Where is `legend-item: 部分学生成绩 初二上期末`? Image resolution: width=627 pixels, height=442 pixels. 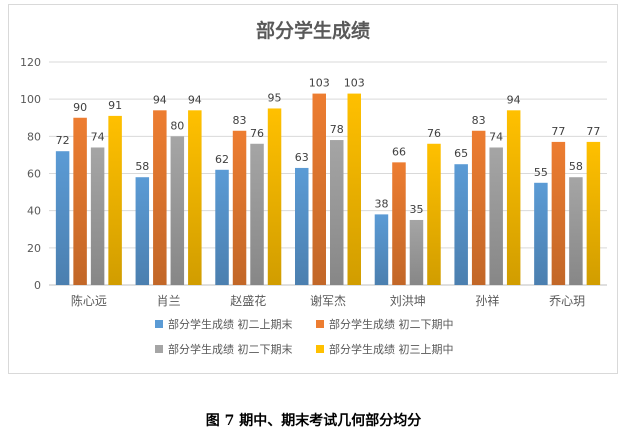
legend-item: 部分学生成绩 初二上期末 is located at coordinates (224, 324).